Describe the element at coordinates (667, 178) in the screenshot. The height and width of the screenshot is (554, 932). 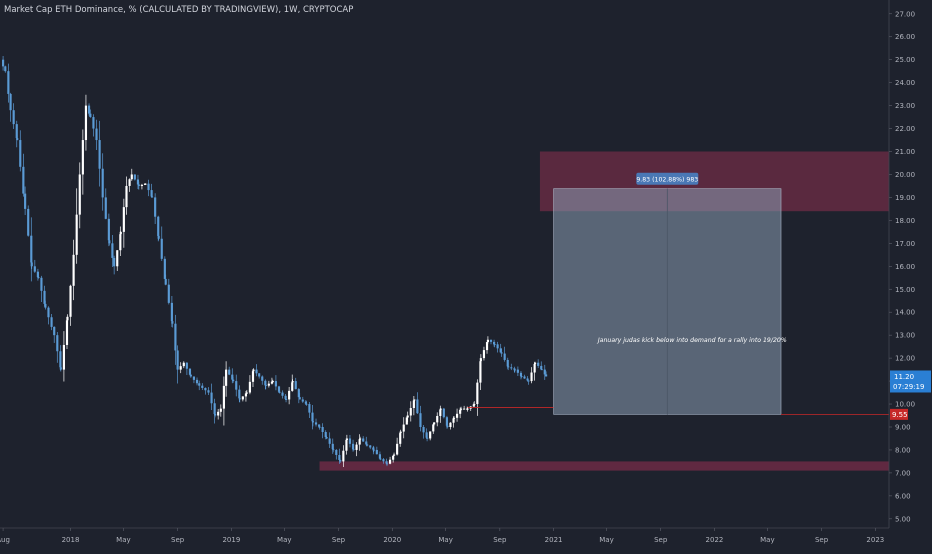
I see `projection-label-badge` at that location.